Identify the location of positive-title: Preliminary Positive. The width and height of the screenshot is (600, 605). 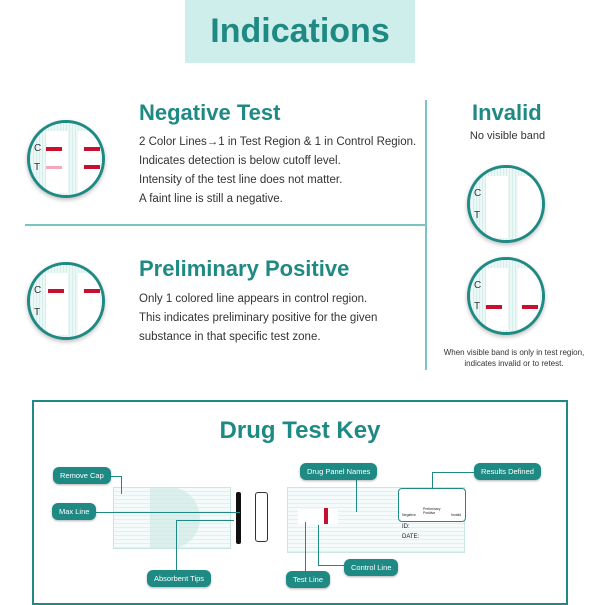
(244, 268).